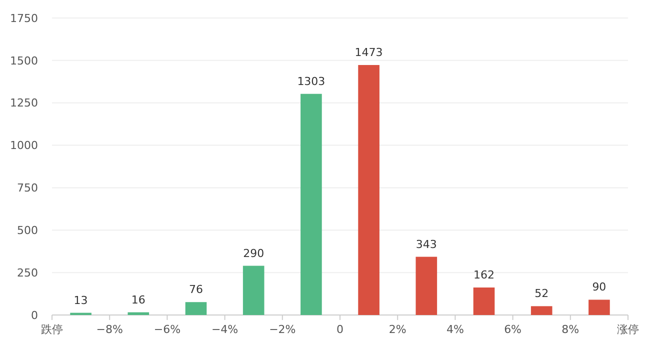 Image resolution: width=652 pixels, height=343 pixels. I want to click on data-label: 162, so click(484, 275).